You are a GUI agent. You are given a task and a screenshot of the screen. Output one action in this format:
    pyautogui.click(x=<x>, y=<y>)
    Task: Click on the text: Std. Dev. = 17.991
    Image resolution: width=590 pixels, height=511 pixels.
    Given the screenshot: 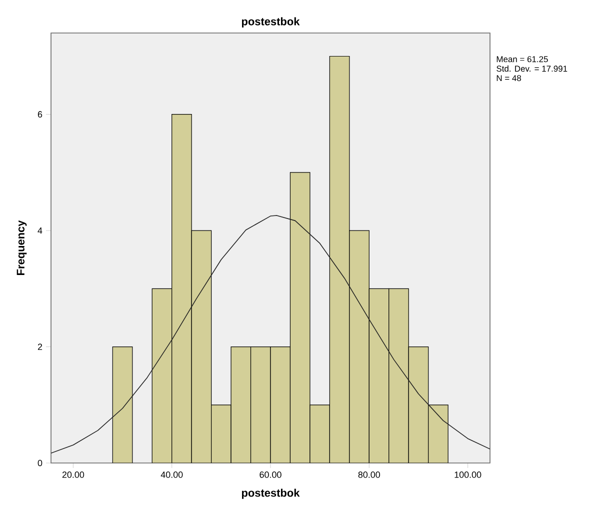 What is the action you would take?
    pyautogui.click(x=532, y=68)
    